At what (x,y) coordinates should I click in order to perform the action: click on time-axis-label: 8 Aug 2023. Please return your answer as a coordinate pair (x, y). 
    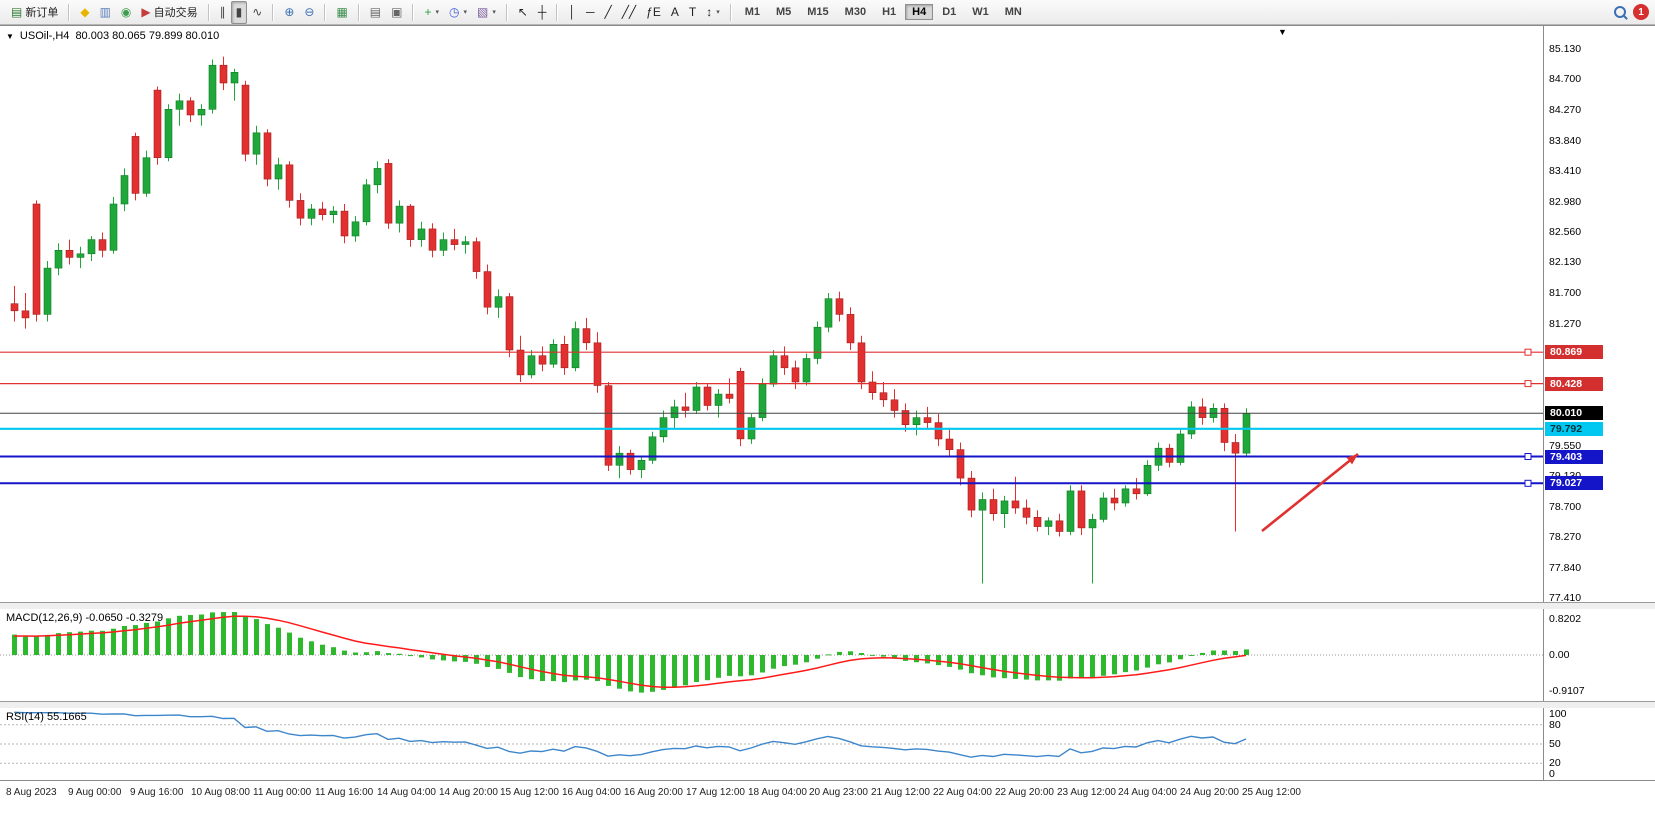
    Looking at the image, I should click on (31, 792).